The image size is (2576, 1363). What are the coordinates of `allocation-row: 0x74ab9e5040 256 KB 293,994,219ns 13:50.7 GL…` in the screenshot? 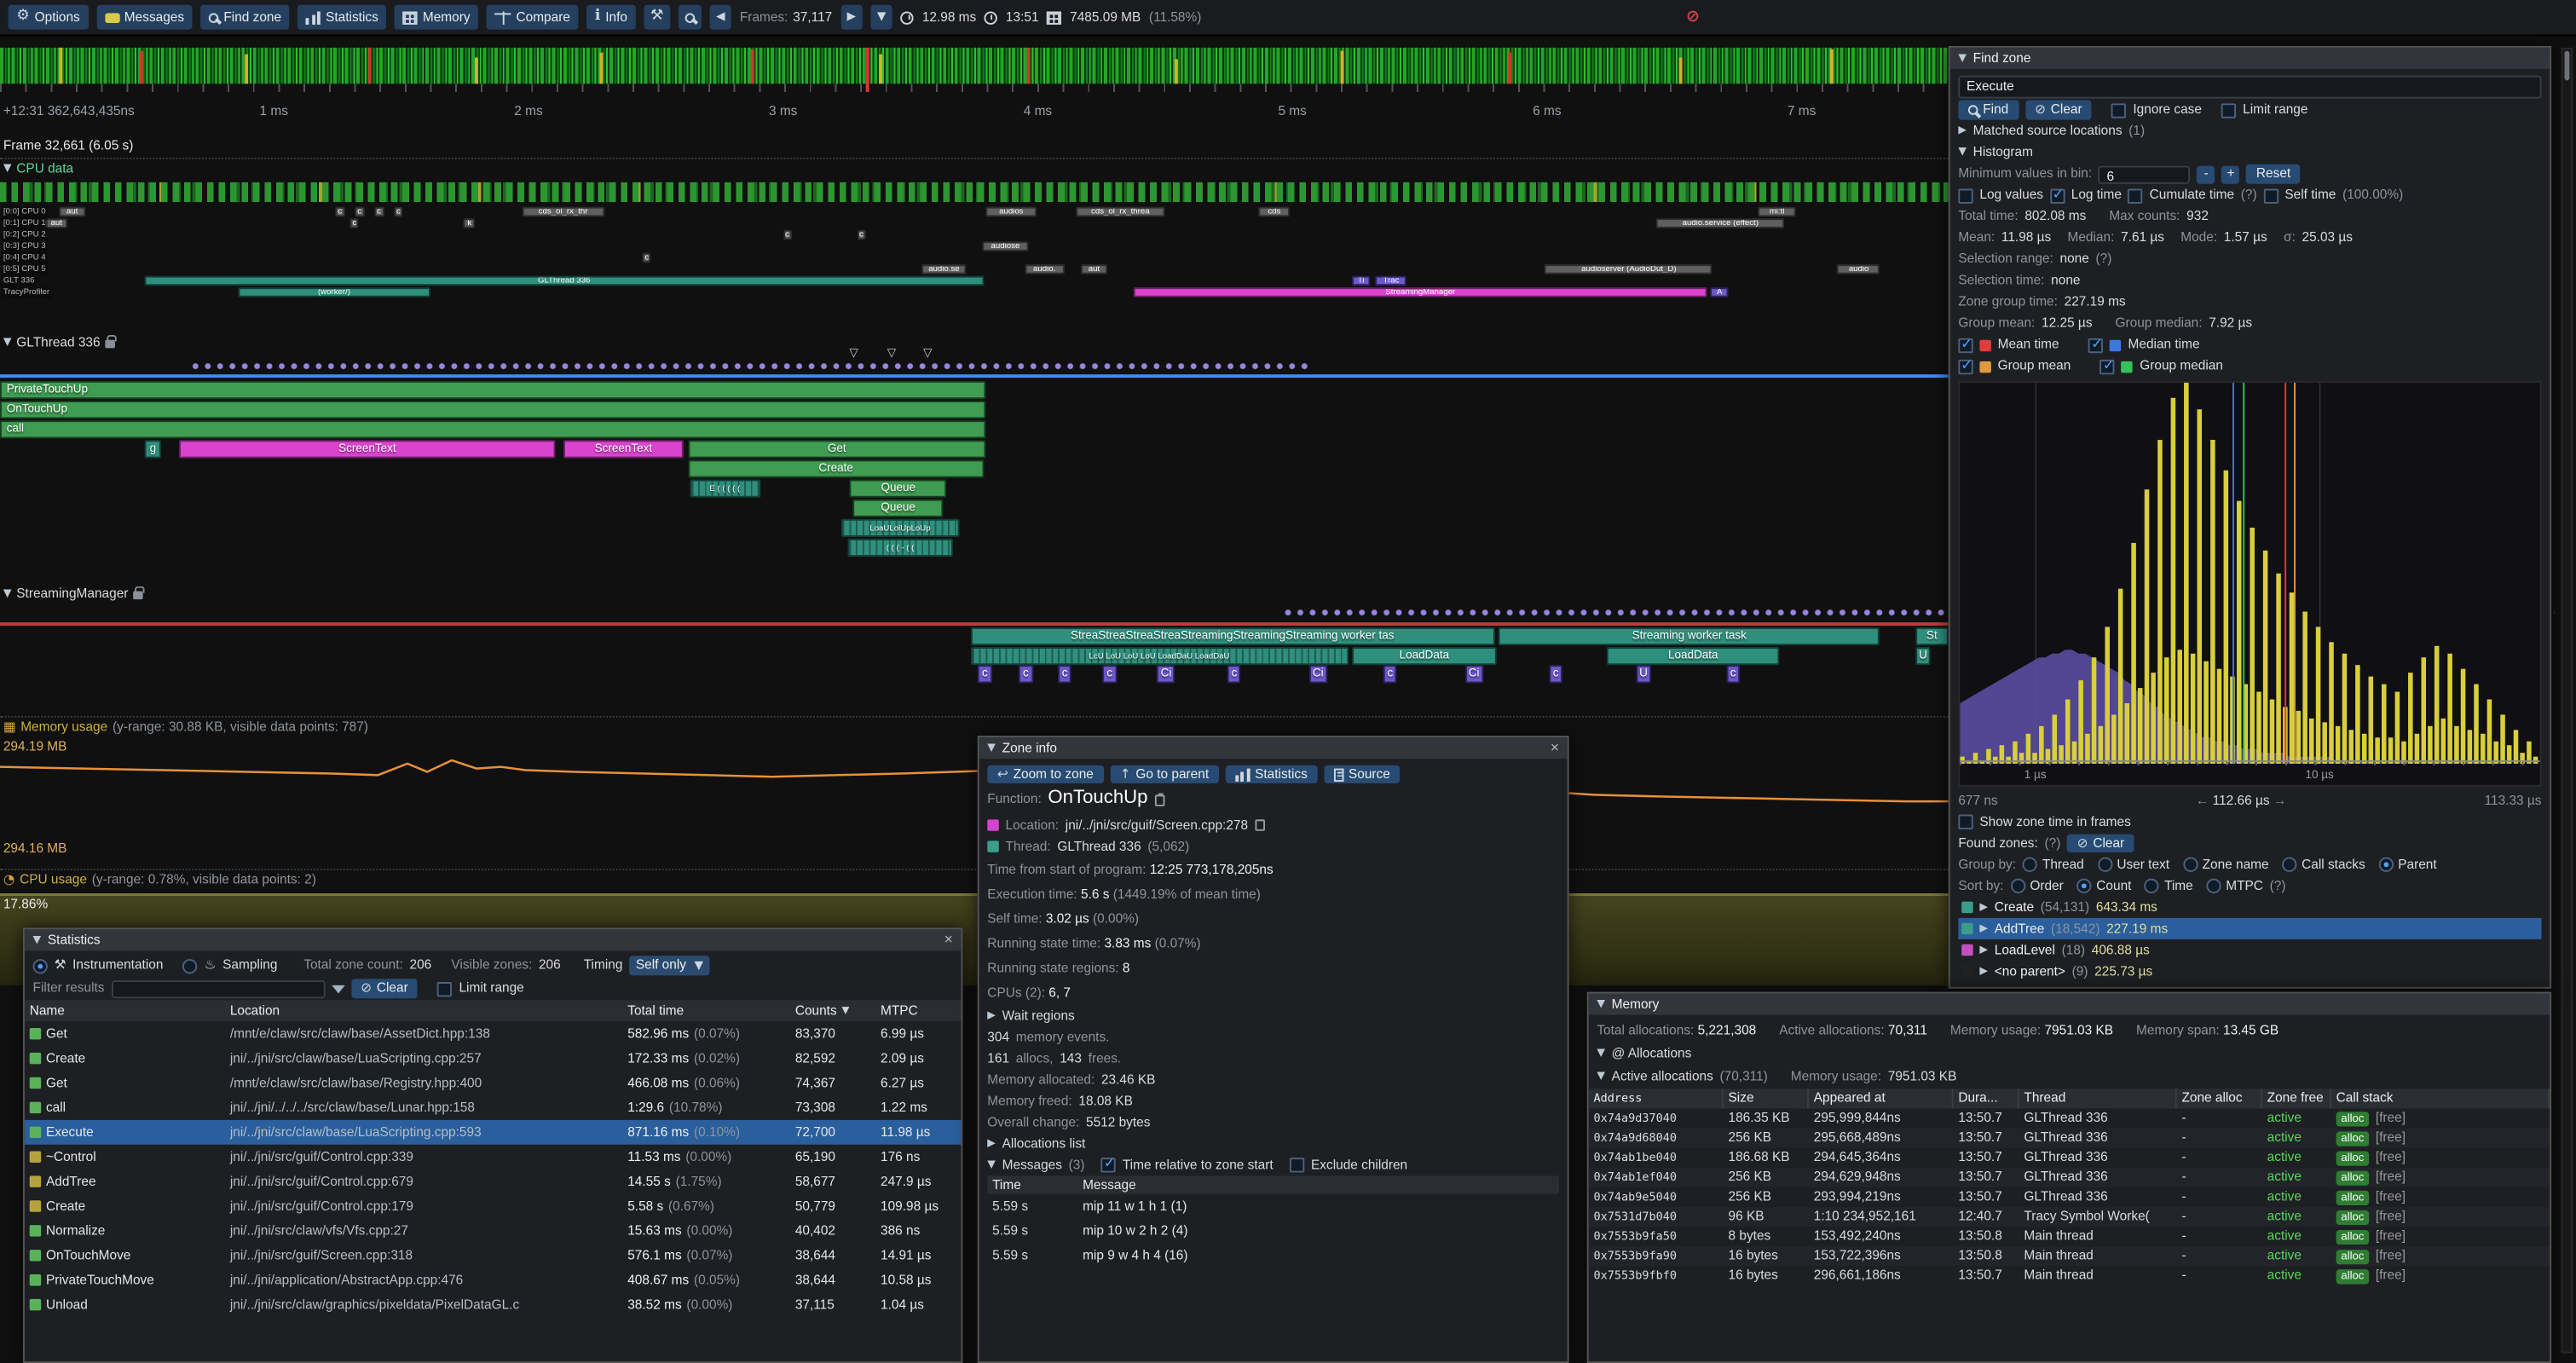 It's located at (2069, 1197).